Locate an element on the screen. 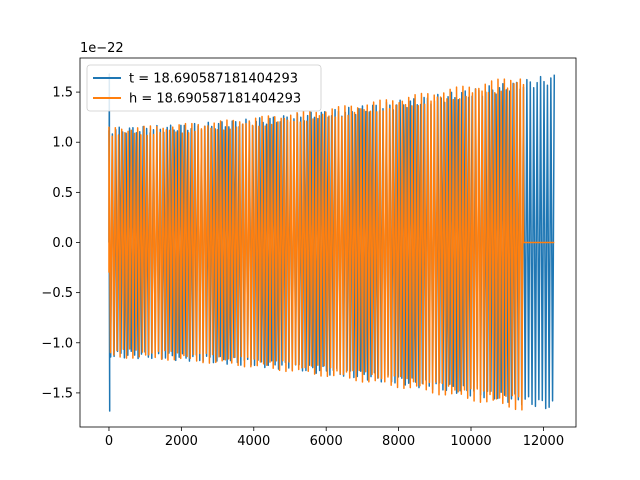 Image resolution: width=640 pixels, height=480 pixels. legend-label-1: h = 18.690587181404293 is located at coordinates (215, 99).